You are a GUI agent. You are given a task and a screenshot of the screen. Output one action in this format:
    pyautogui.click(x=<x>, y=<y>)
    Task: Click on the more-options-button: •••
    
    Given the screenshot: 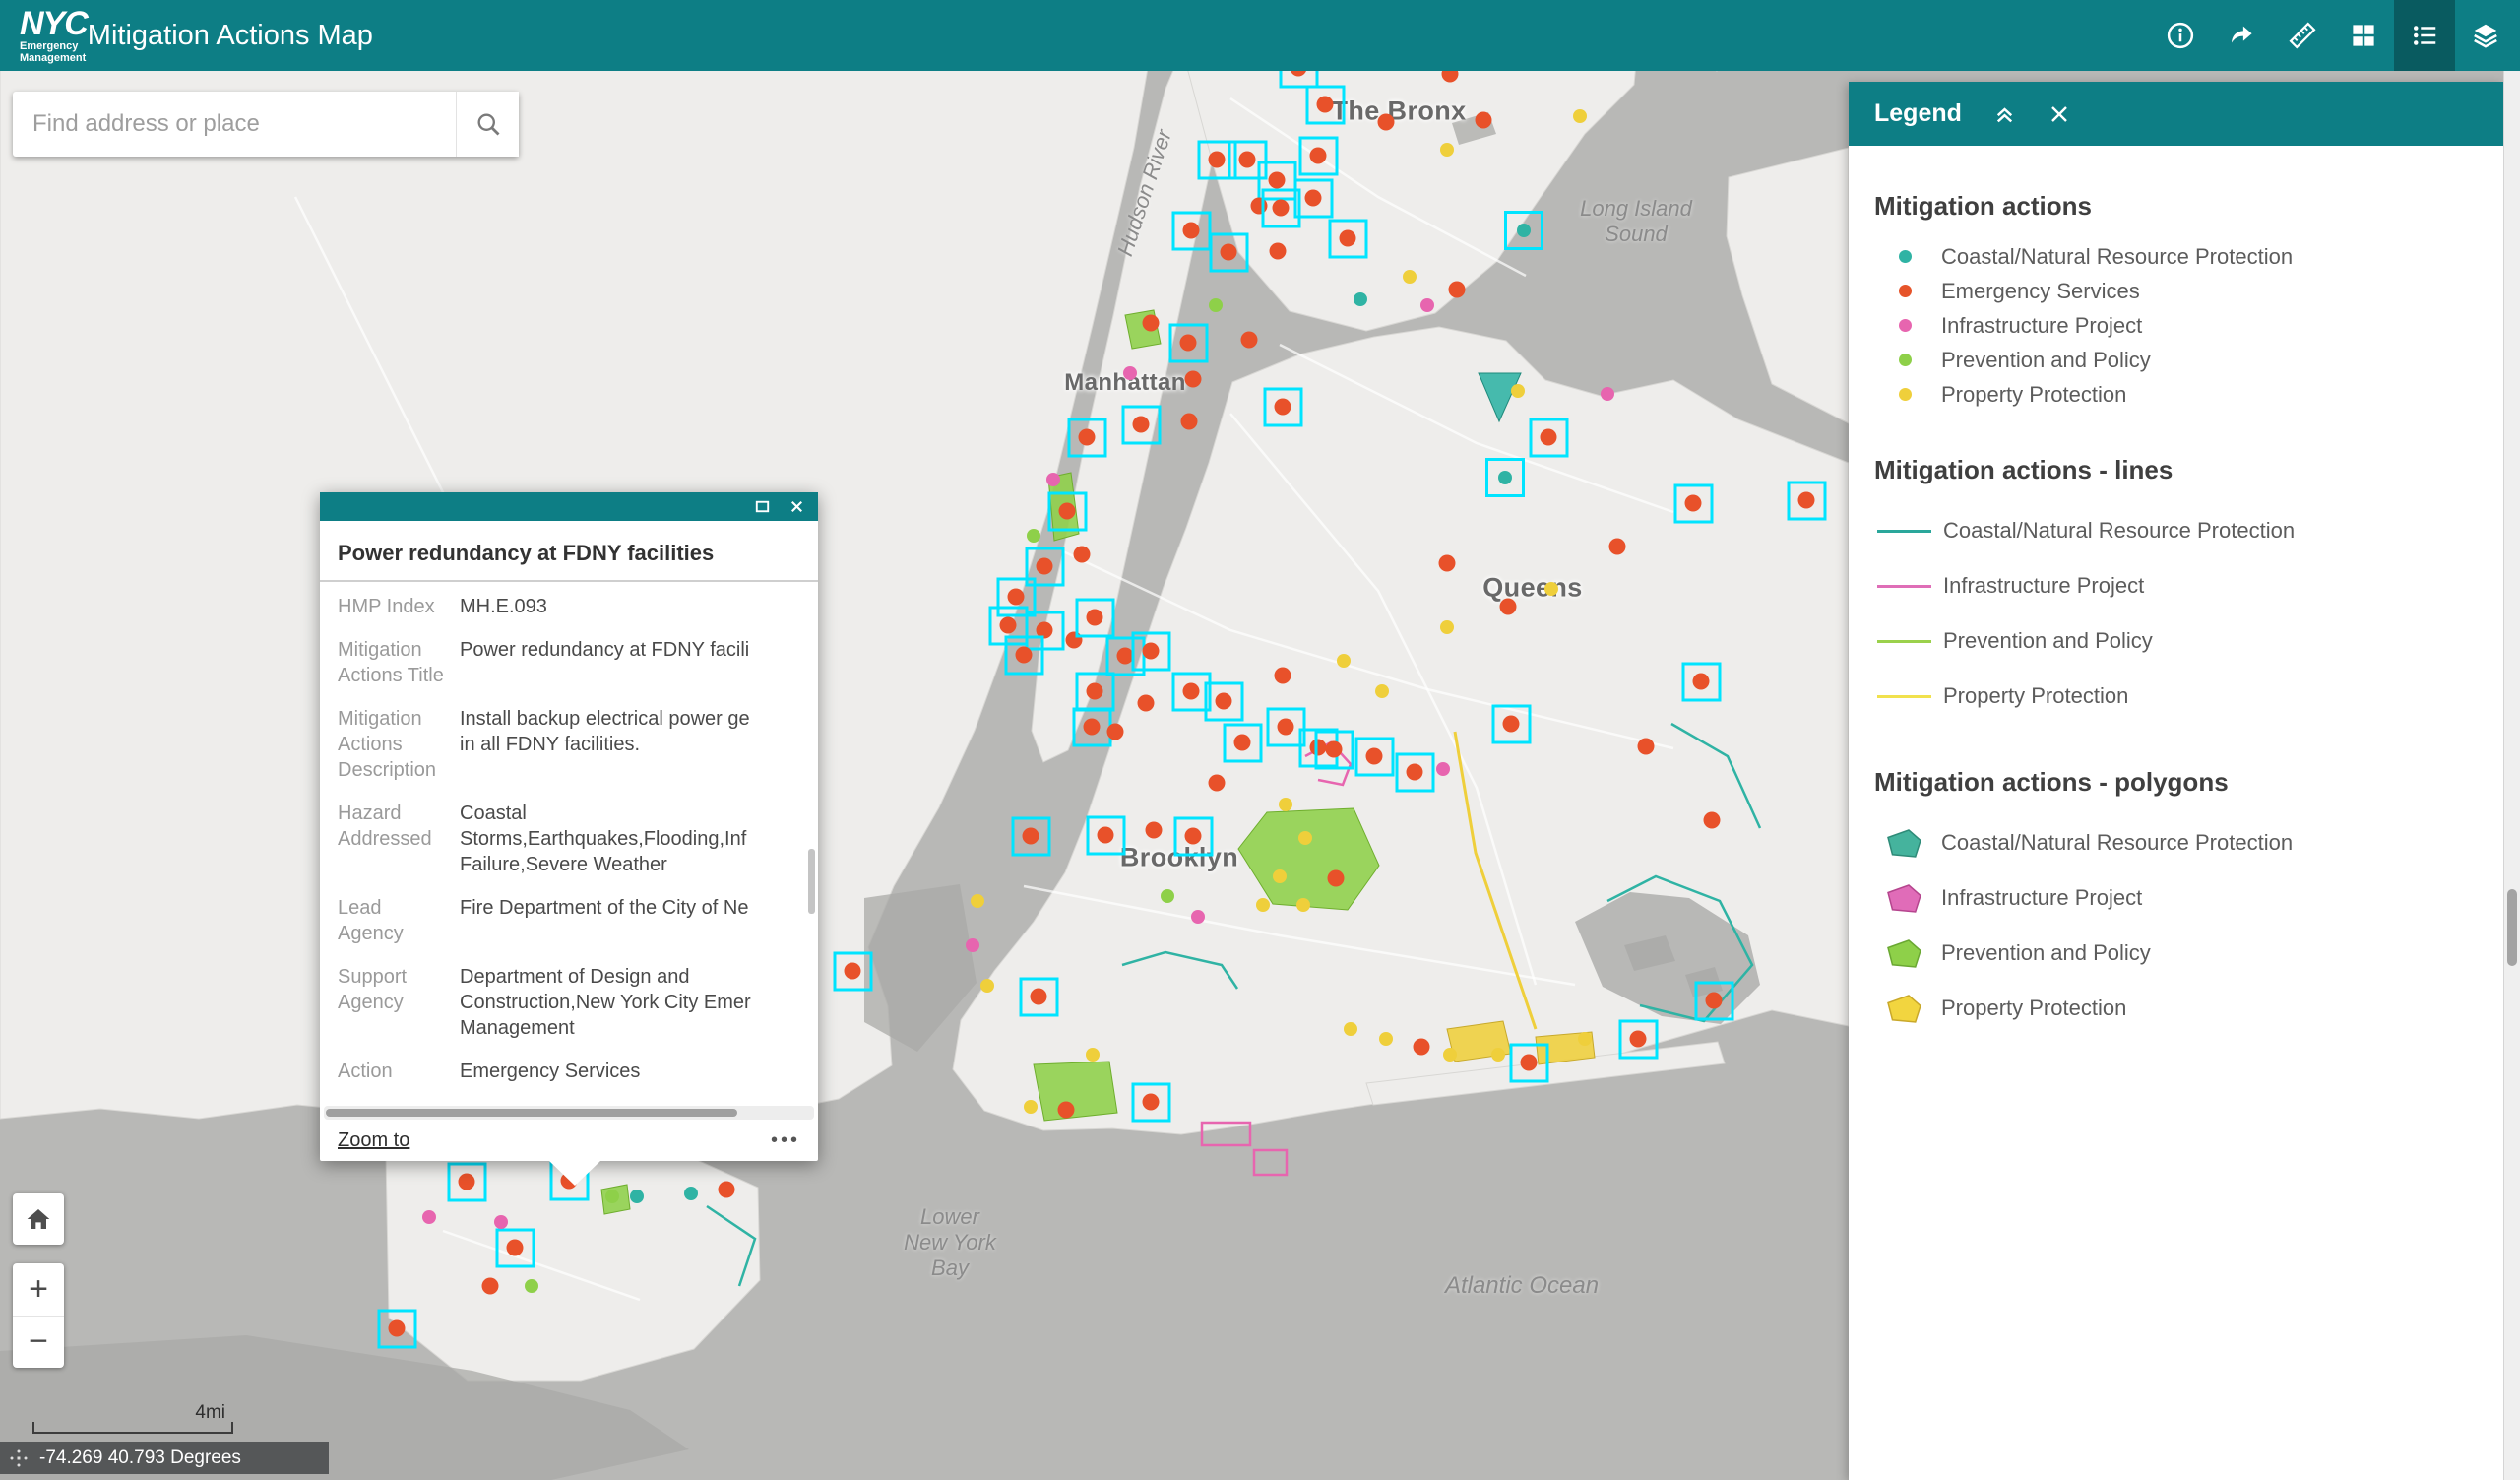 What is the action you would take?
    pyautogui.click(x=785, y=1139)
    